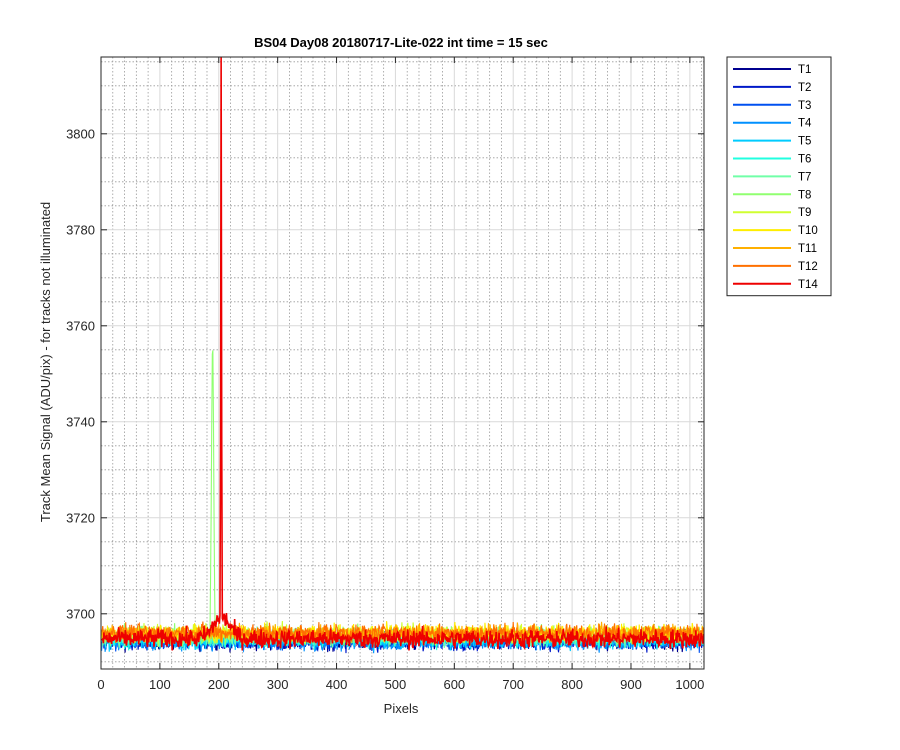 This screenshot has height=750, width=900. What do you see at coordinates (689, 684) in the screenshot?
I see `x-tick-label: 1000` at bounding box center [689, 684].